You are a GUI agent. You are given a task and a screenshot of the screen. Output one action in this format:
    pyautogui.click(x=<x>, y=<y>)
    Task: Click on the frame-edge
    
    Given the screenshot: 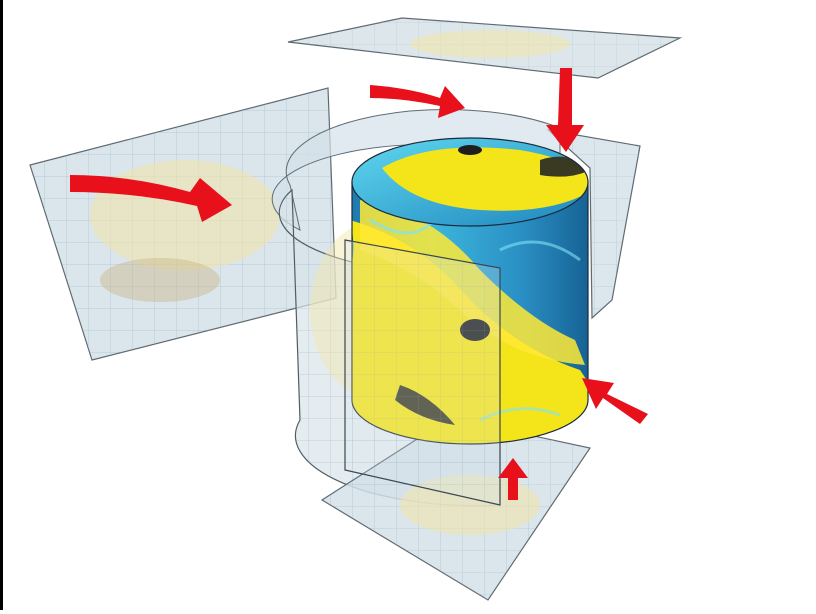 What is the action you would take?
    pyautogui.click(x=1, y=305)
    